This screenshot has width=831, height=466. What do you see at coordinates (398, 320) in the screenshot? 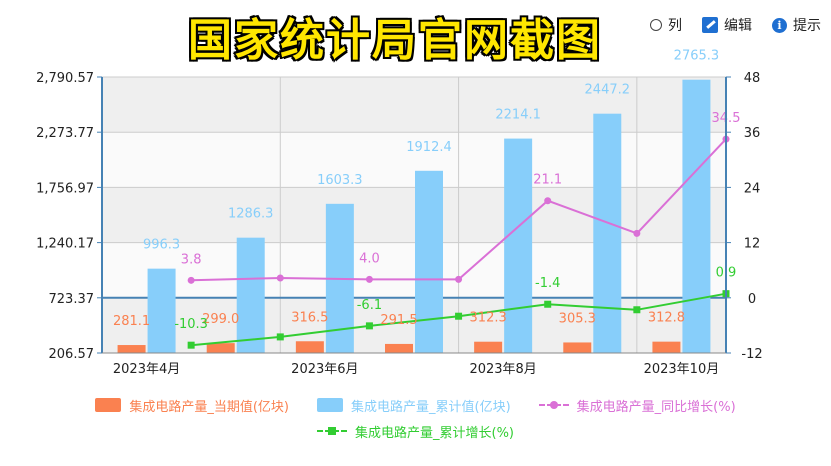
I see `data-label-current: 291.5` at bounding box center [398, 320].